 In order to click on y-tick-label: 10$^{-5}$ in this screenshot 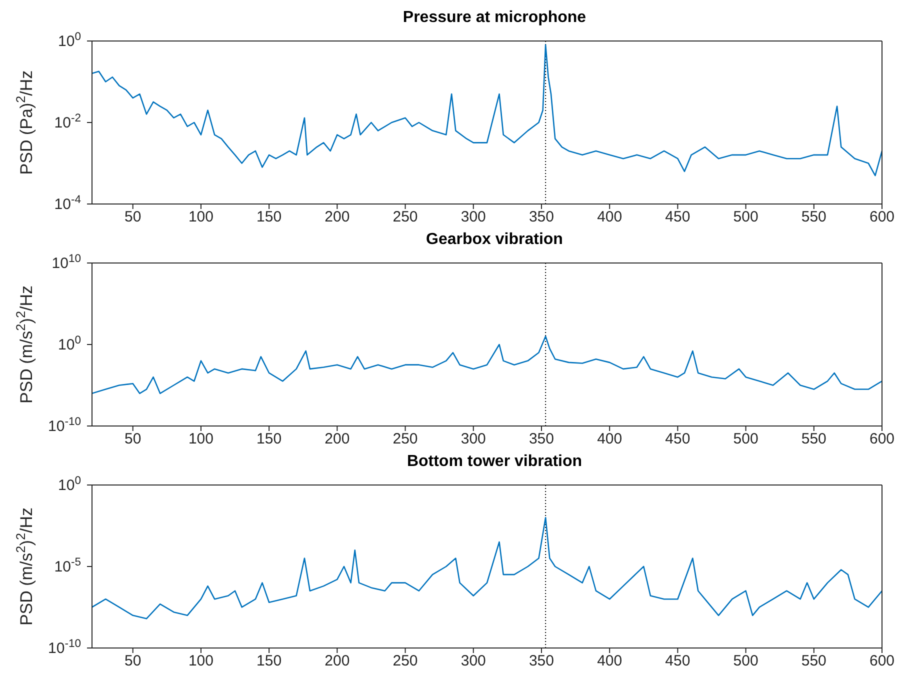, I will do `click(67, 566)`.